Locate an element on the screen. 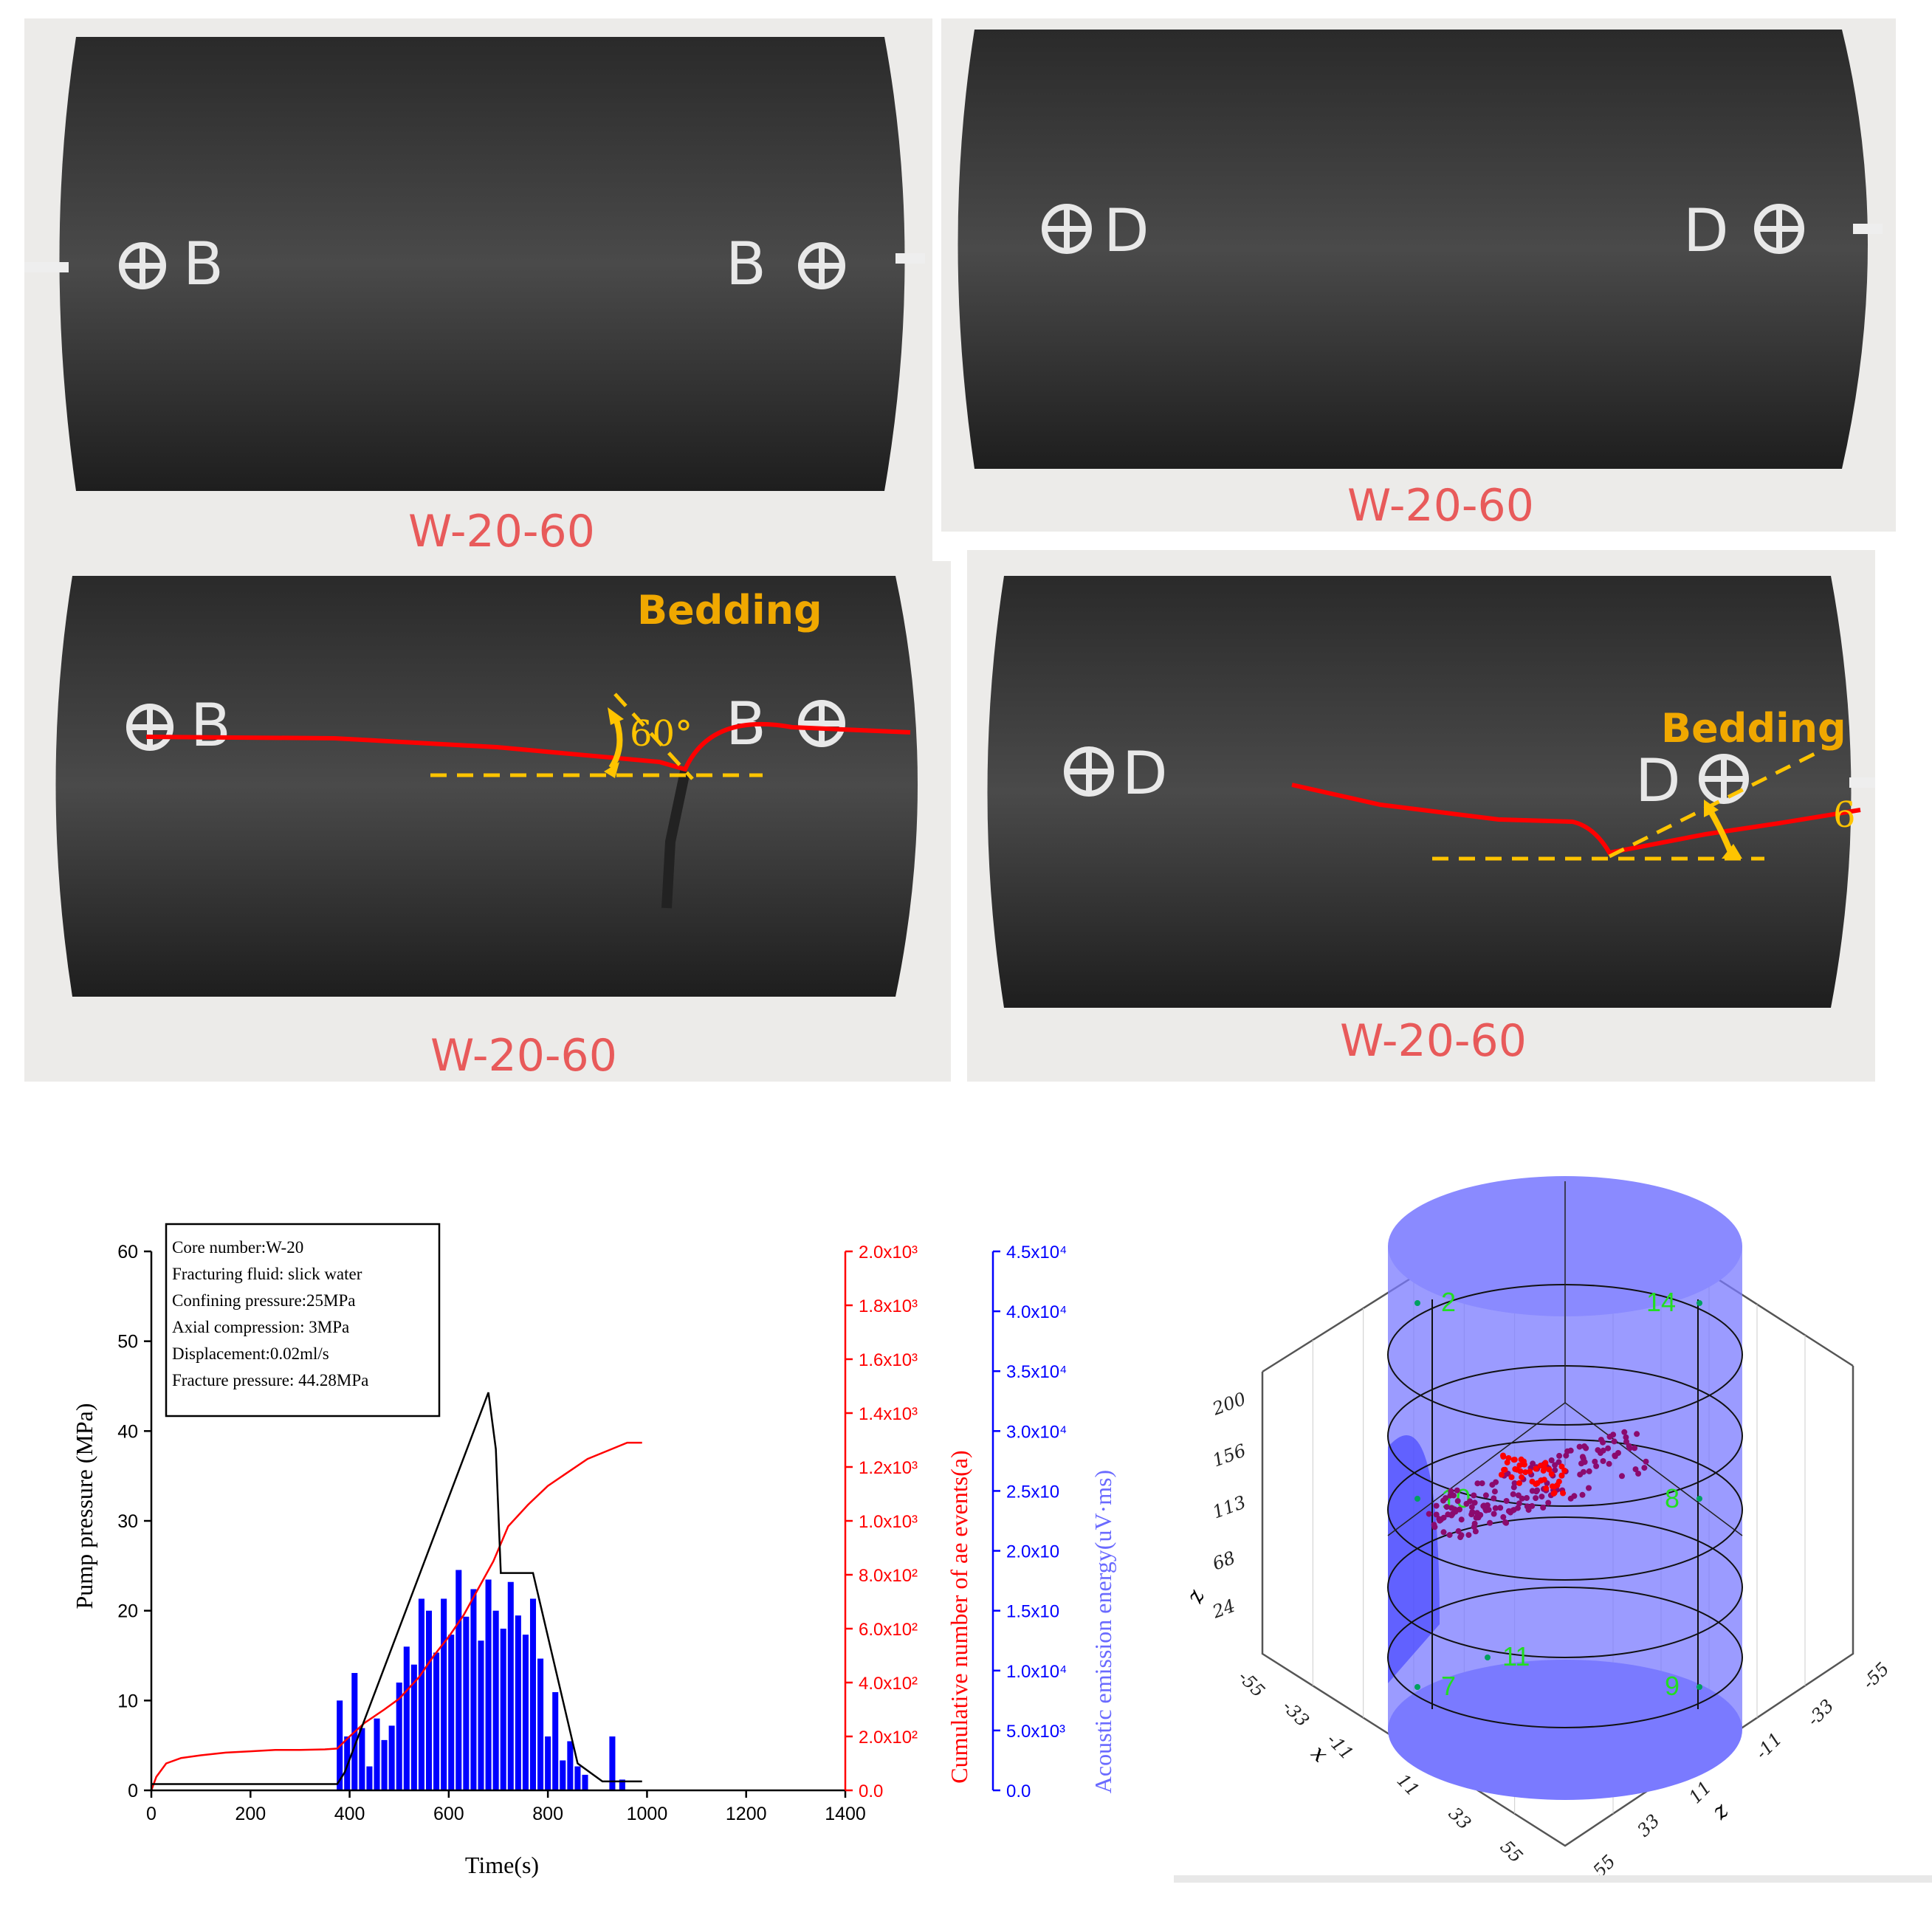  y-tick-label: 60 is located at coordinates (128, 1252).